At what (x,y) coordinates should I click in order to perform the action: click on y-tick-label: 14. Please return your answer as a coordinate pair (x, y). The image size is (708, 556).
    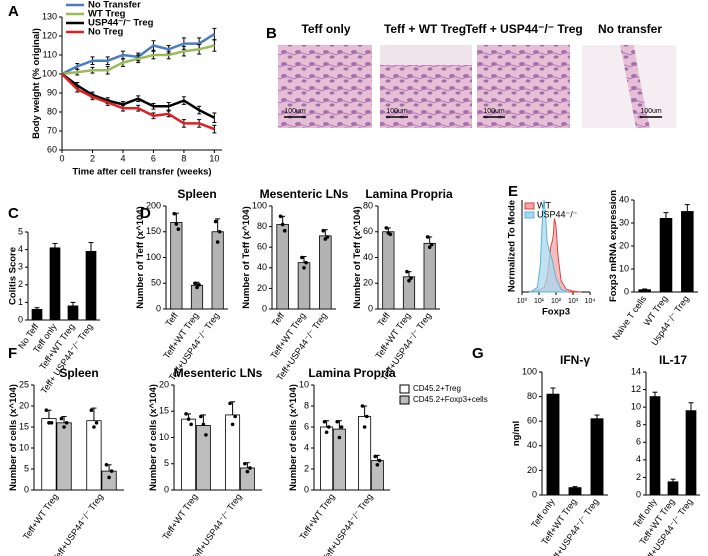
    Looking at the image, I should click on (636, 371).